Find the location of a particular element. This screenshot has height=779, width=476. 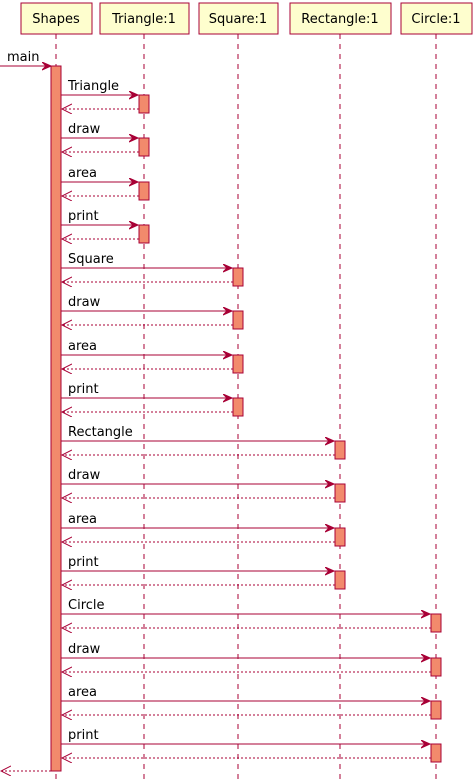

message-triangle-3: print is located at coordinates (100, 224).